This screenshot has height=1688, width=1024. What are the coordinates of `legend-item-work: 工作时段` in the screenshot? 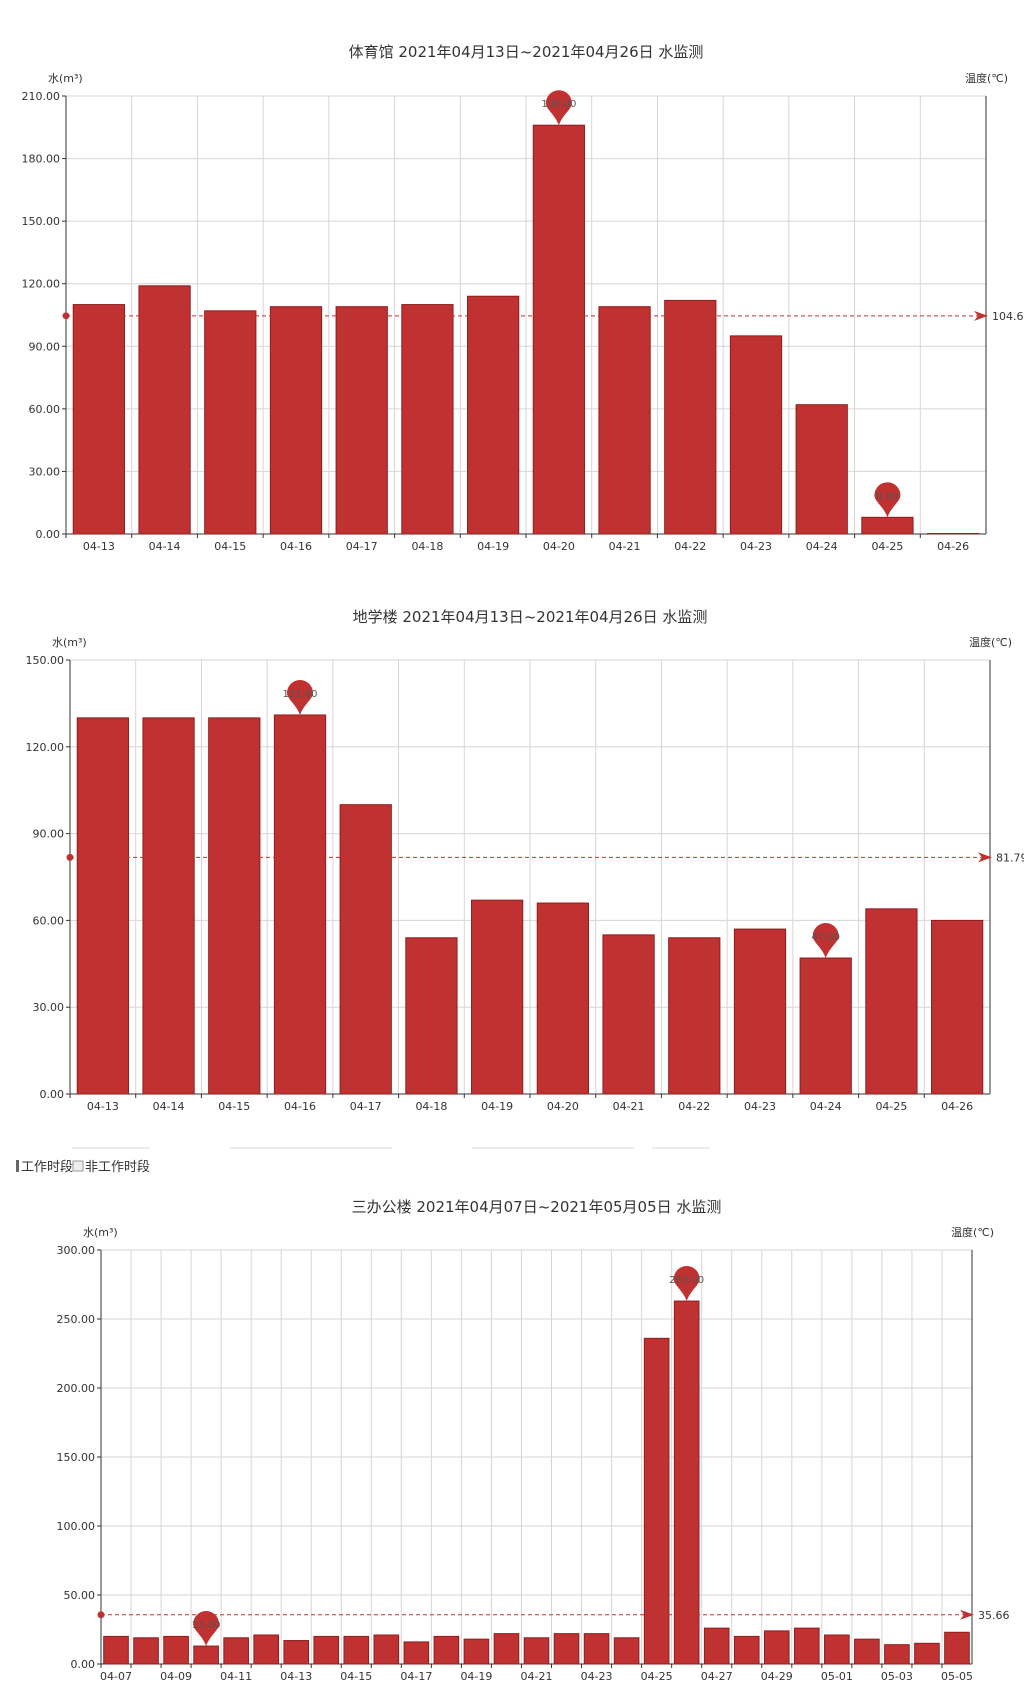 It's located at (47, 1167).